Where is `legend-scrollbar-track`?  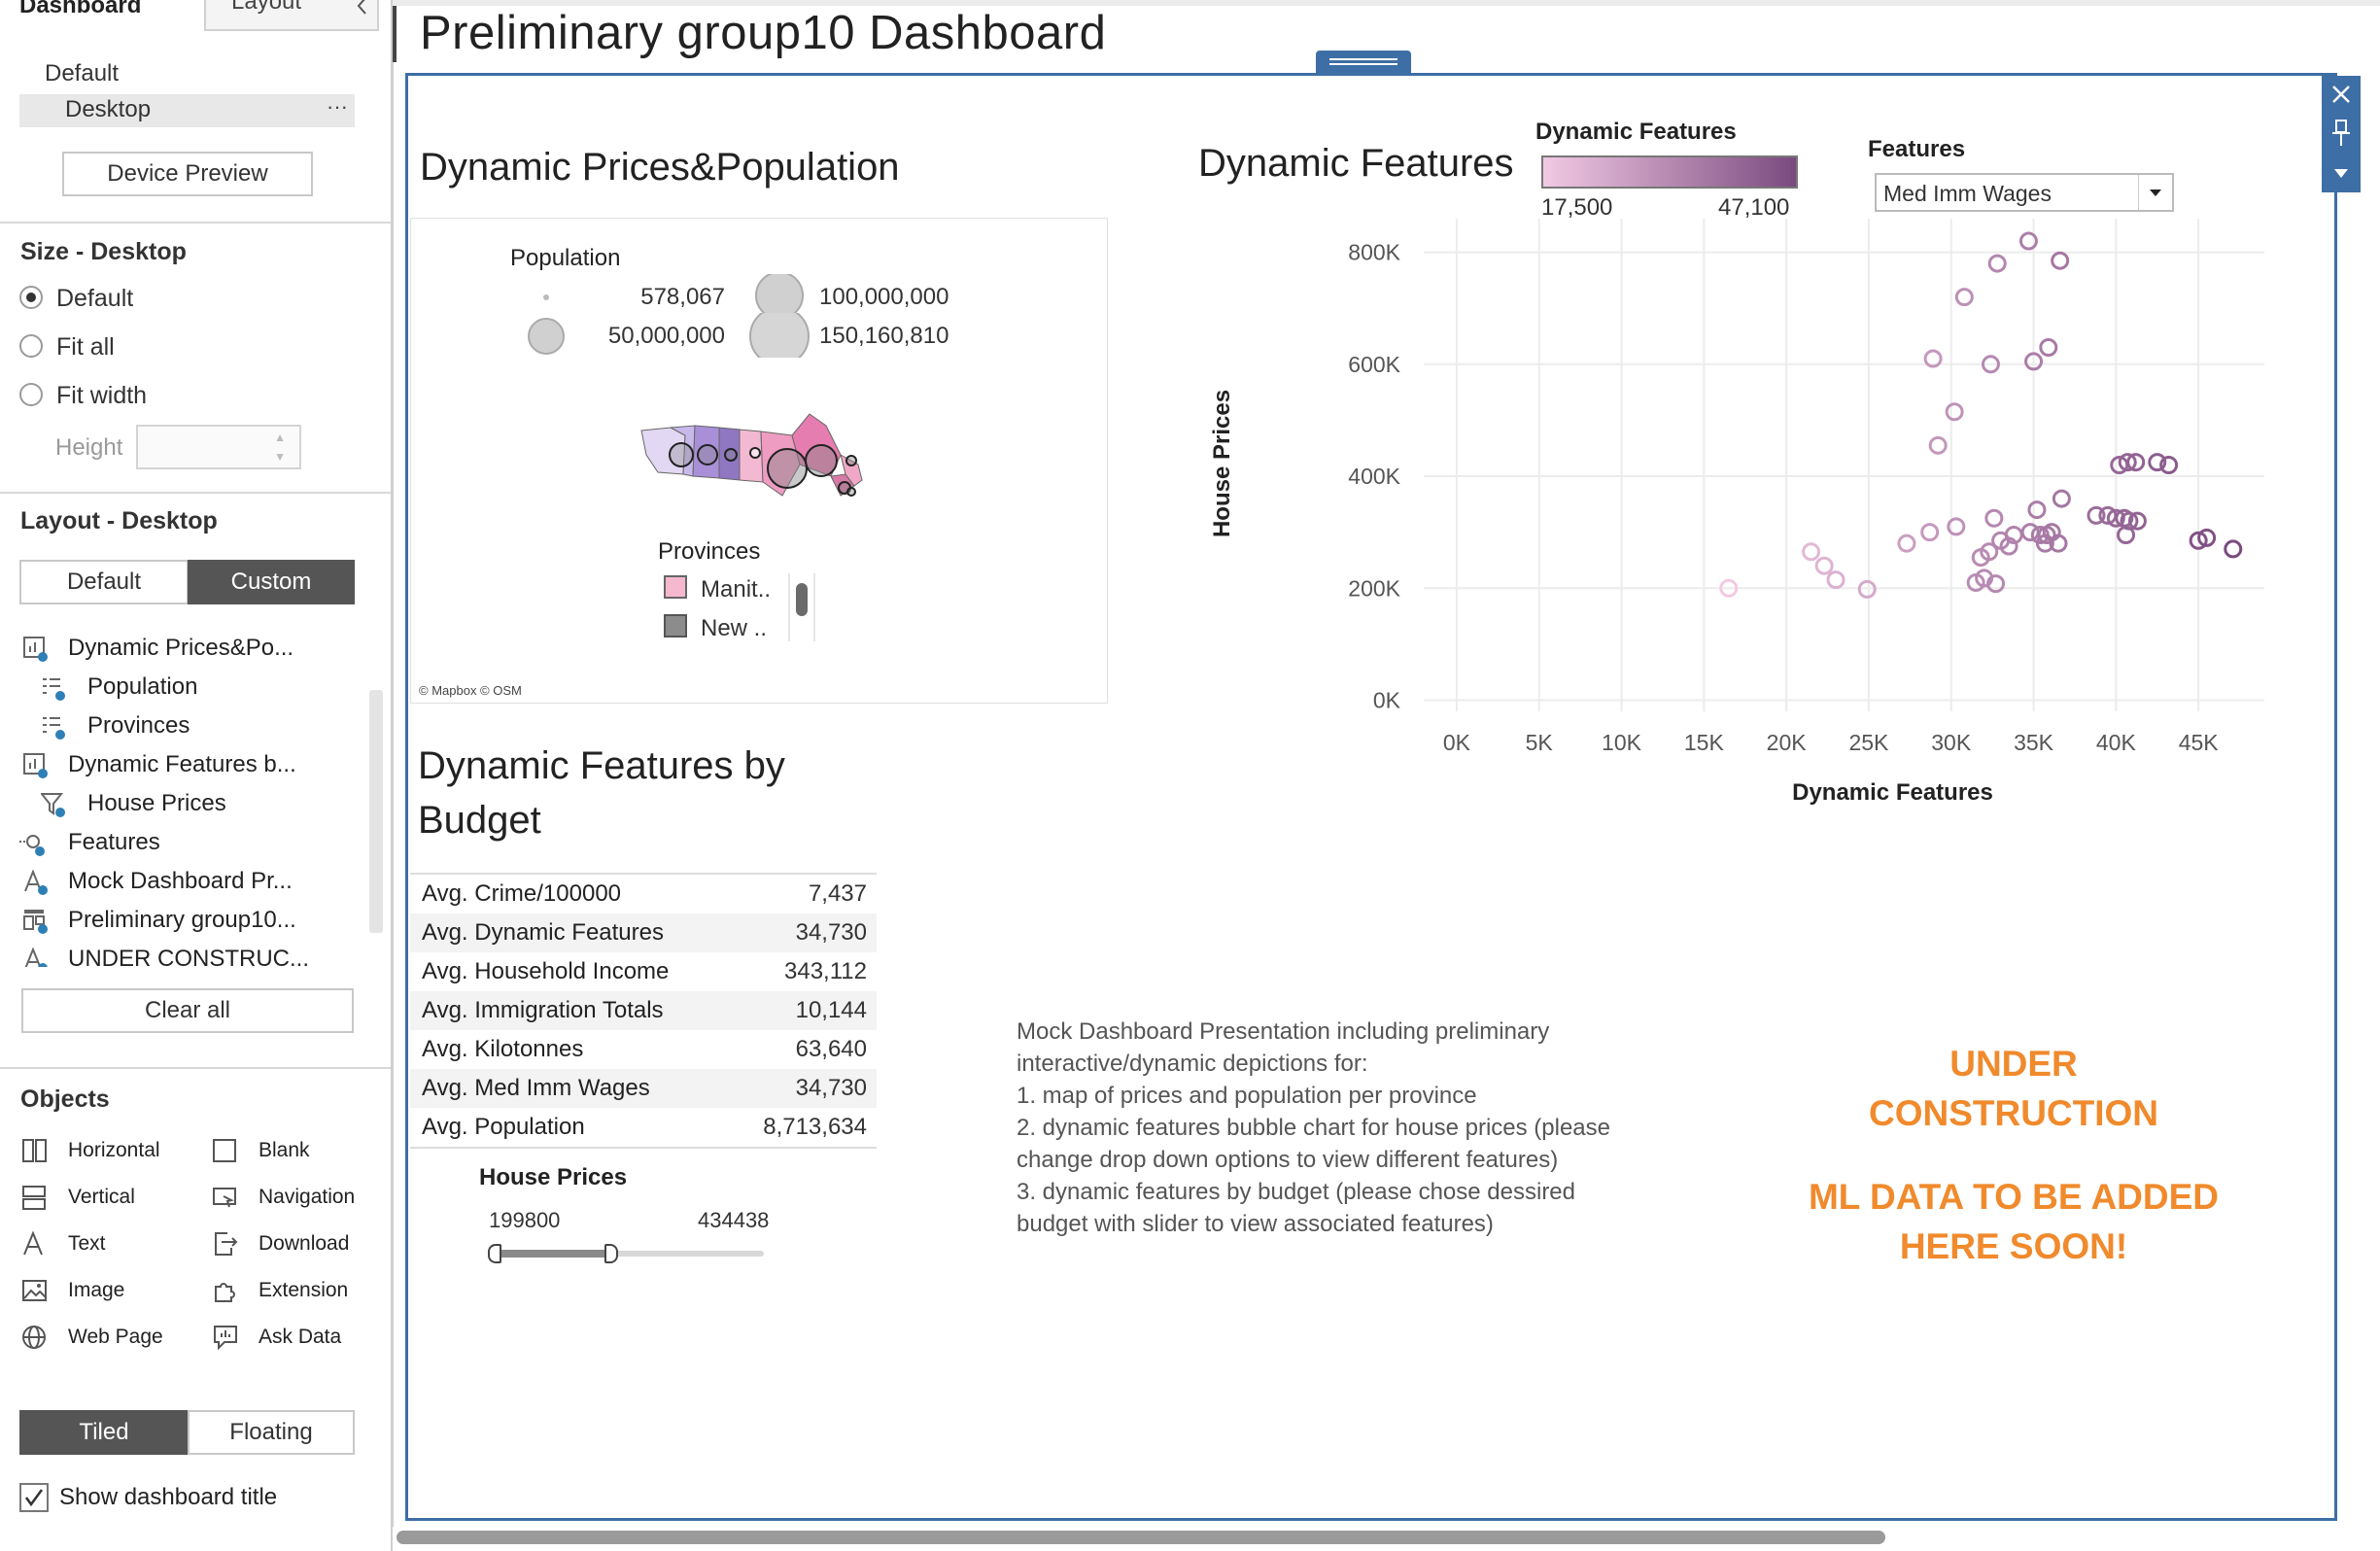
legend-scrollbar-track is located at coordinates (801, 607).